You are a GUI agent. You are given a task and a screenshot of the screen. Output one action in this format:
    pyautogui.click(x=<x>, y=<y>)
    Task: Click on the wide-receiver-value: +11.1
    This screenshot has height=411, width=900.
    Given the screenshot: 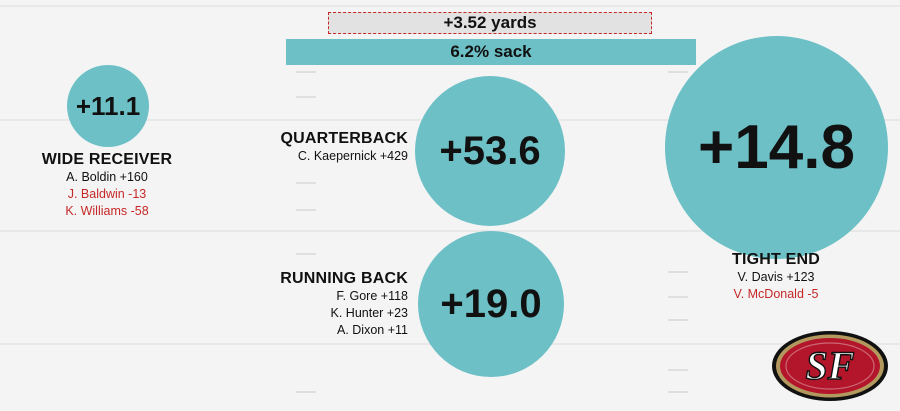 What is the action you would take?
    pyautogui.click(x=108, y=105)
    